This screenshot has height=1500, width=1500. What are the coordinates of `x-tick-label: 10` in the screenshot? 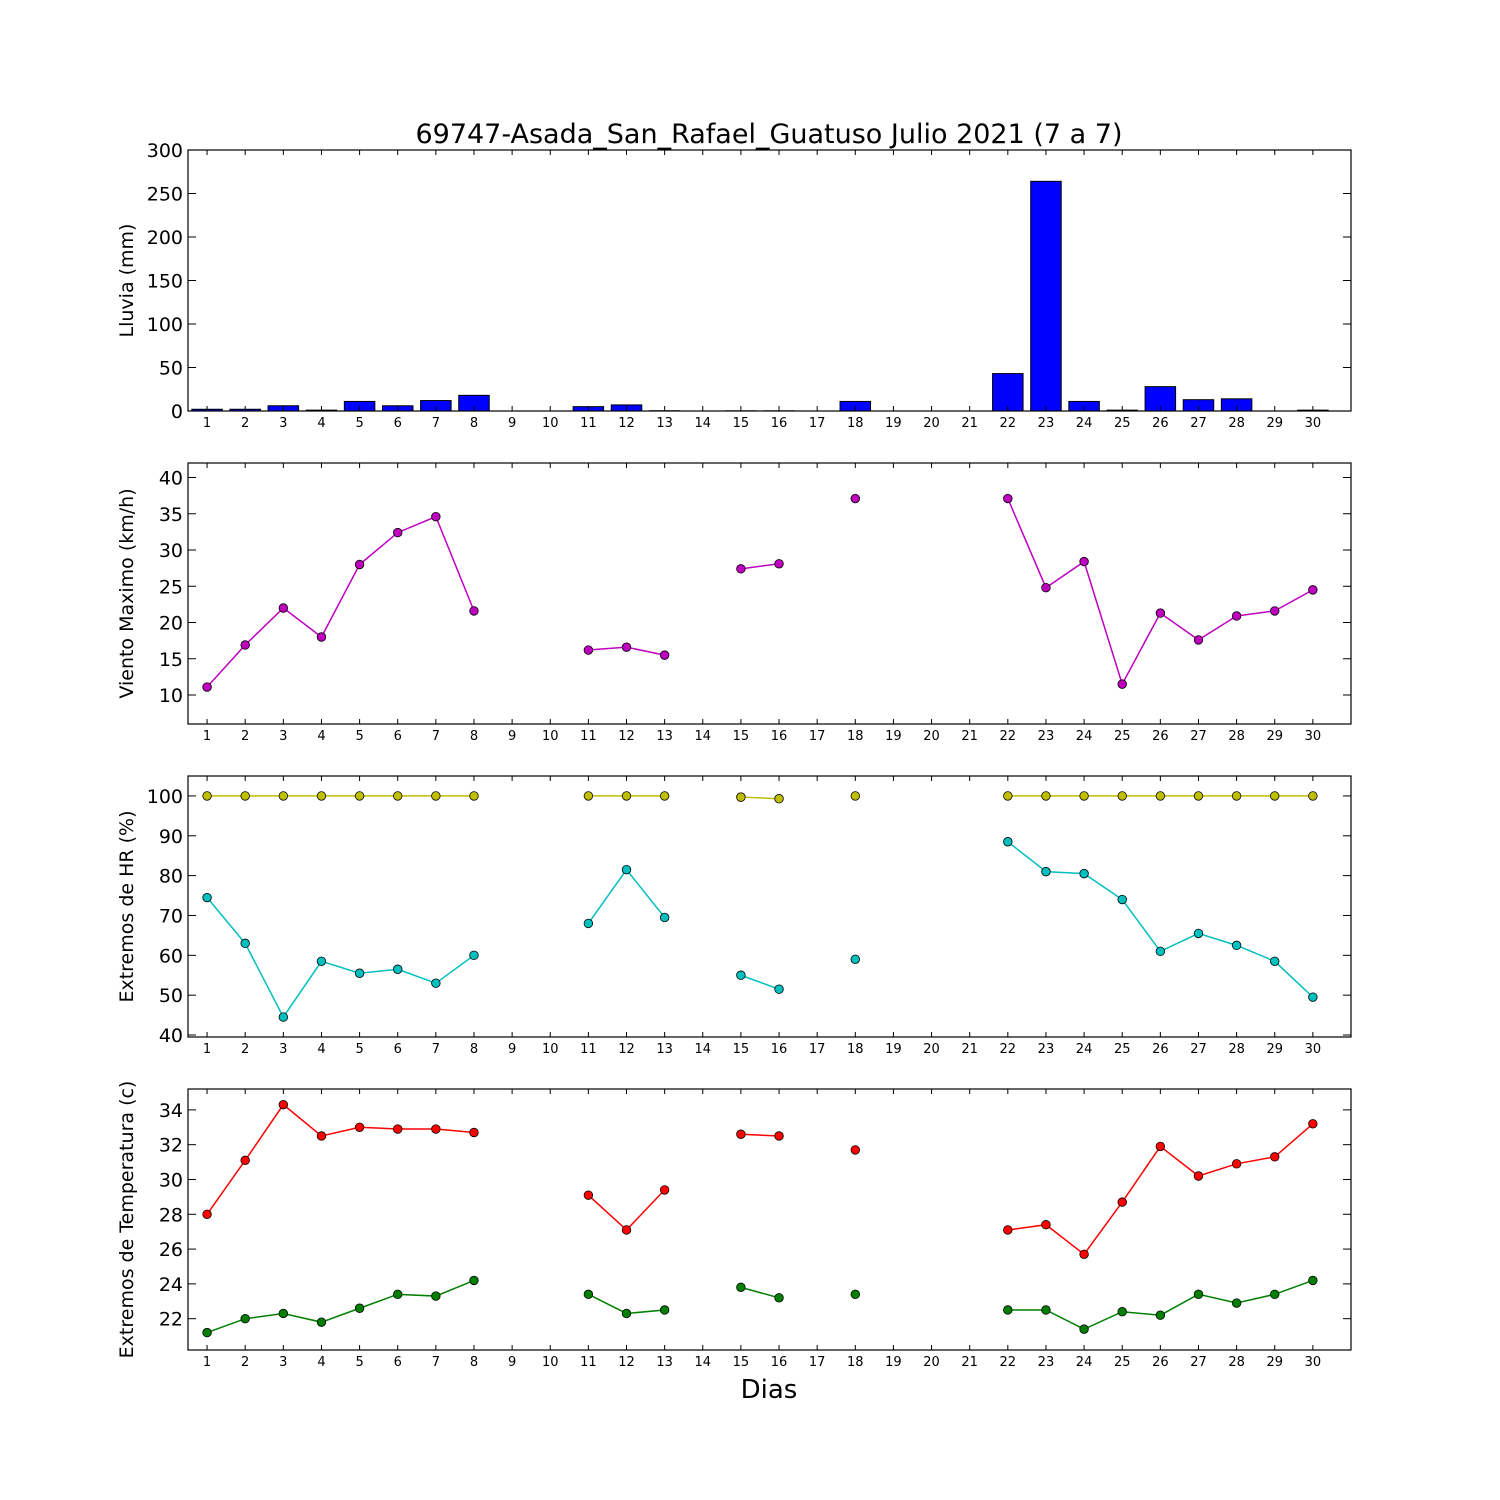 It's located at (550, 1049).